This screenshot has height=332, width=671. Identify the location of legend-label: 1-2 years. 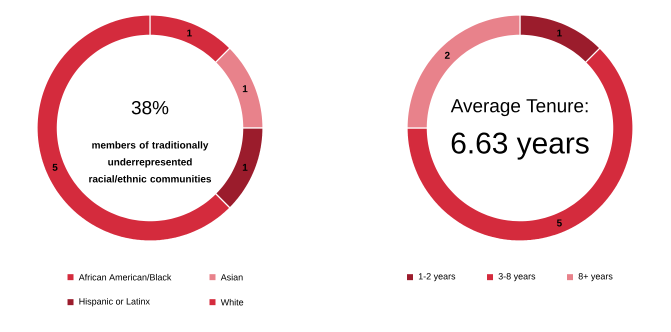
(437, 277).